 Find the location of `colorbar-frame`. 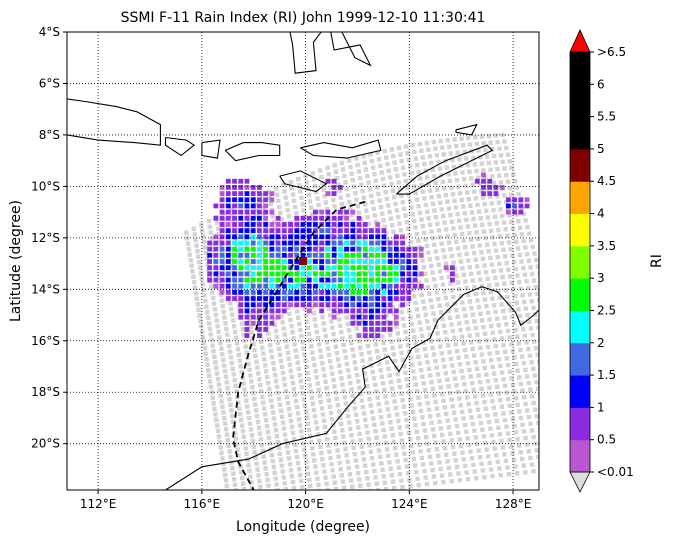

colorbar-frame is located at coordinates (580, 262).